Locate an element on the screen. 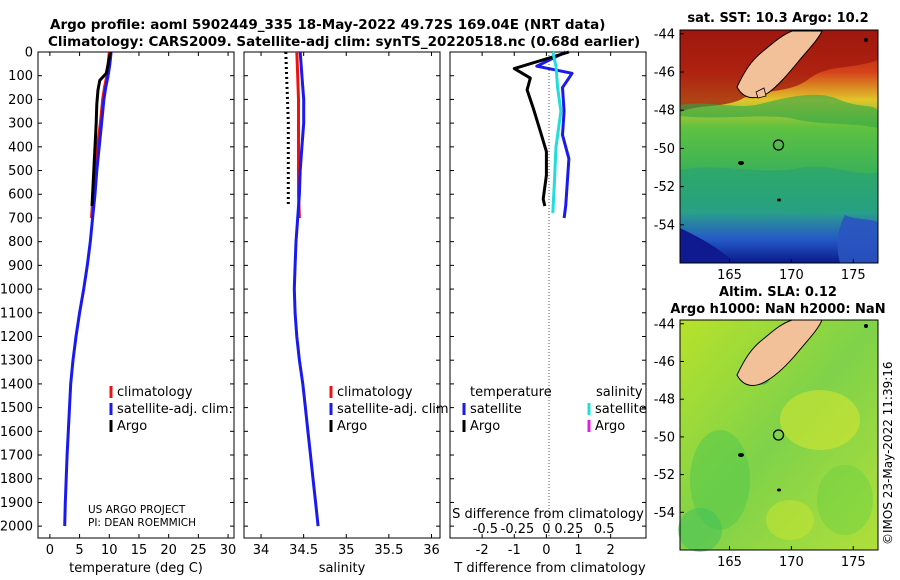  x-tick-label: -1 is located at coordinates (514, 550).